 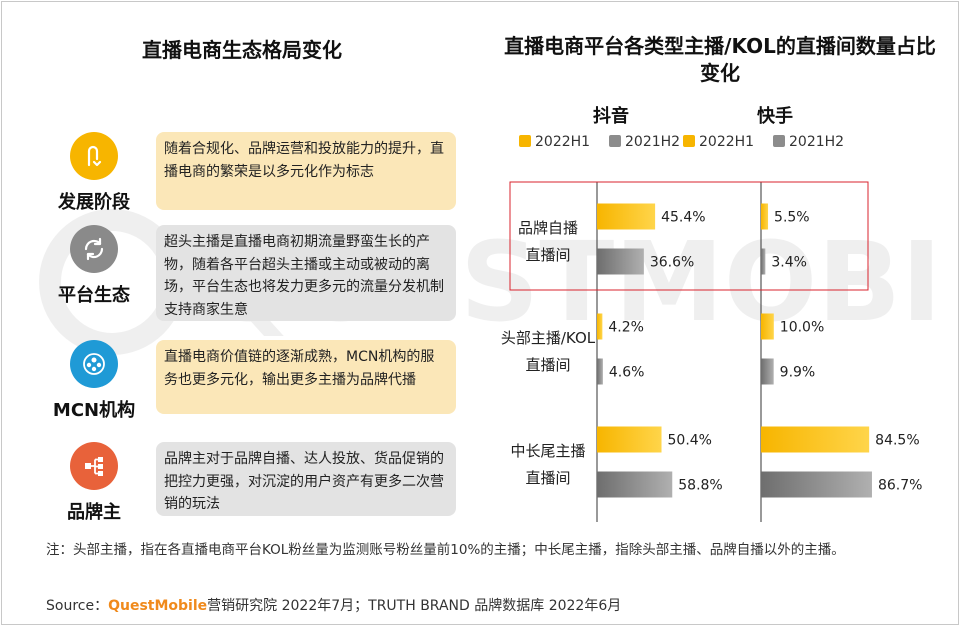 What do you see at coordinates (626, 328) in the screenshot?
I see `data-label: 4.2%` at bounding box center [626, 328].